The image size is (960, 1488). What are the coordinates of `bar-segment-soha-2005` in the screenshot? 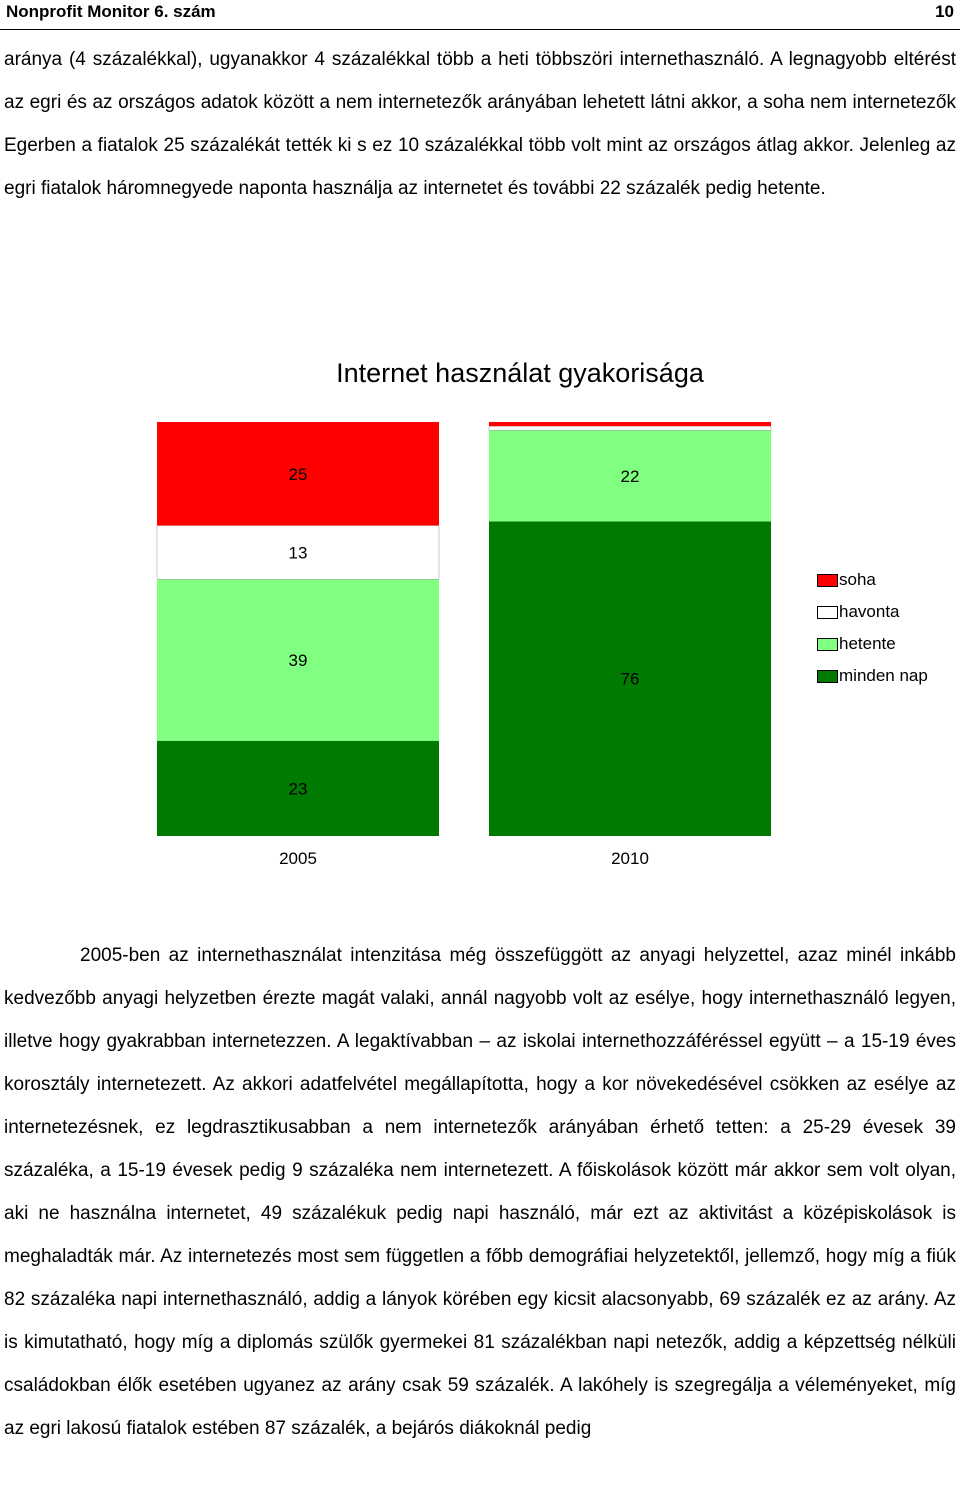 It's located at (298, 474).